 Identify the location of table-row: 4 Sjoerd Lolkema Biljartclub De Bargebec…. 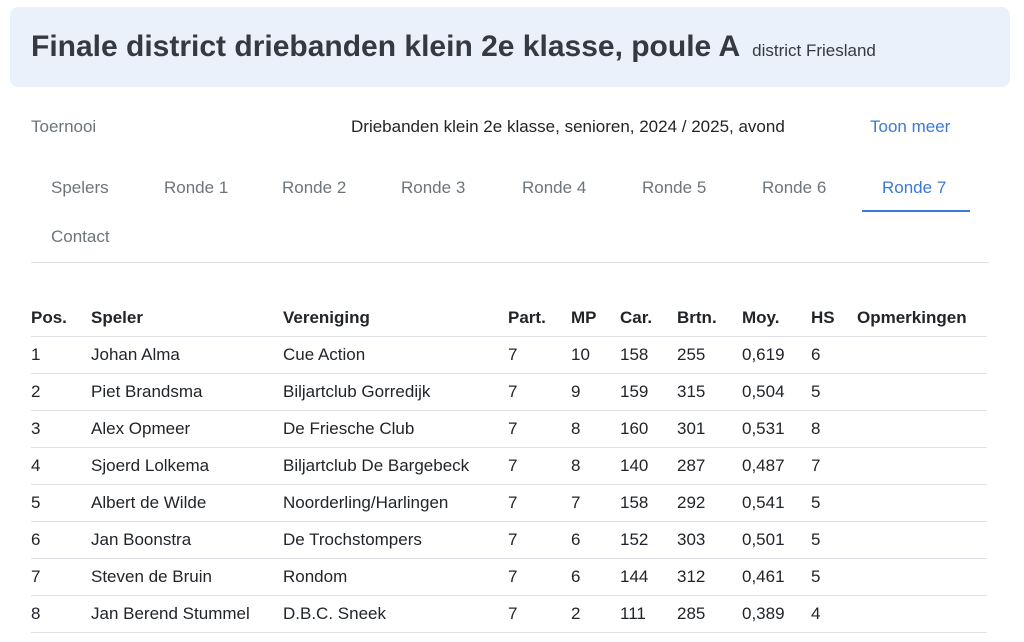
(509, 466).